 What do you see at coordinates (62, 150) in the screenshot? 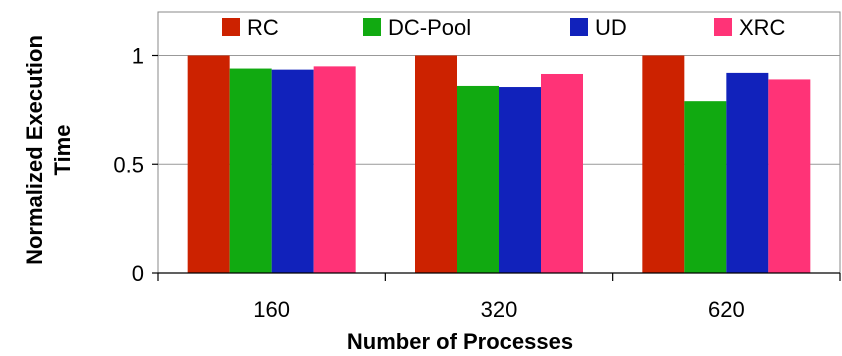
I see `y-axis-title-line-2: Time` at bounding box center [62, 150].